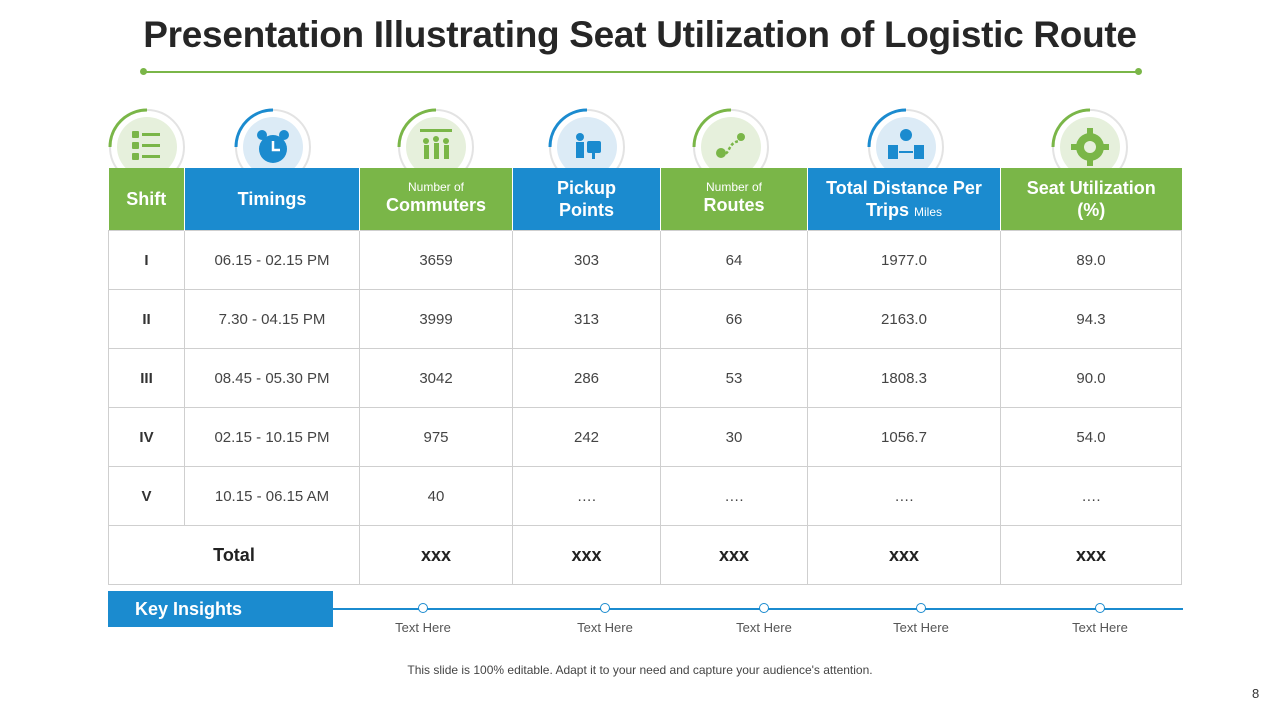 The width and height of the screenshot is (1280, 720). What do you see at coordinates (436, 260) in the screenshot?
I see `cell-commuters: 3659` at bounding box center [436, 260].